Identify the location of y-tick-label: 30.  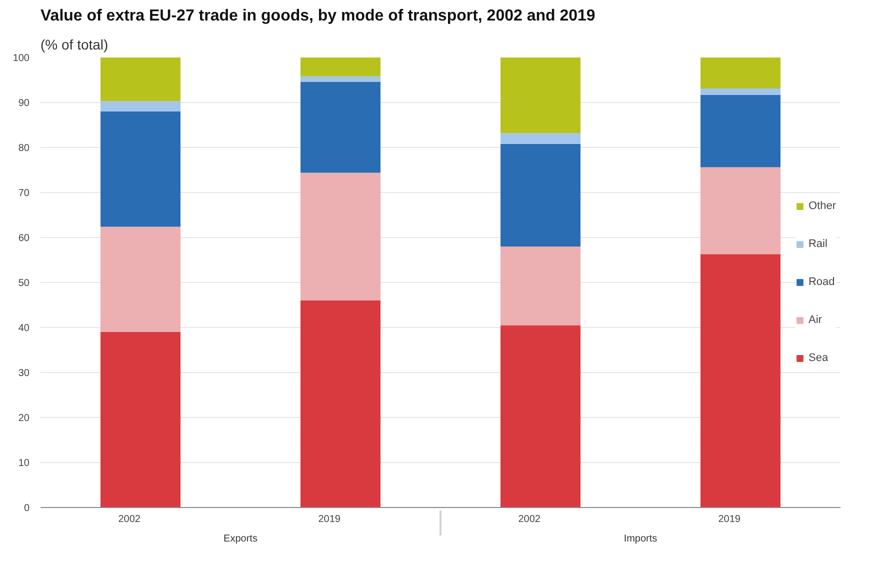
(24, 373).